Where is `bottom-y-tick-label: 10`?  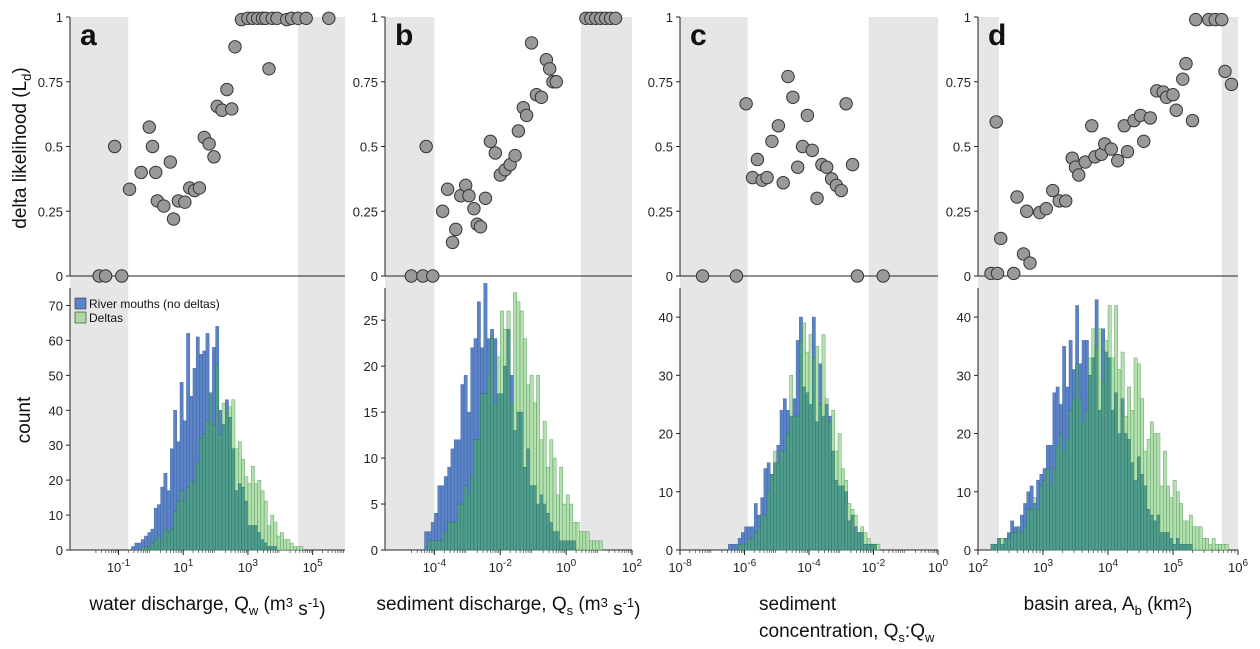 bottom-y-tick-label: 10 is located at coordinates (666, 492).